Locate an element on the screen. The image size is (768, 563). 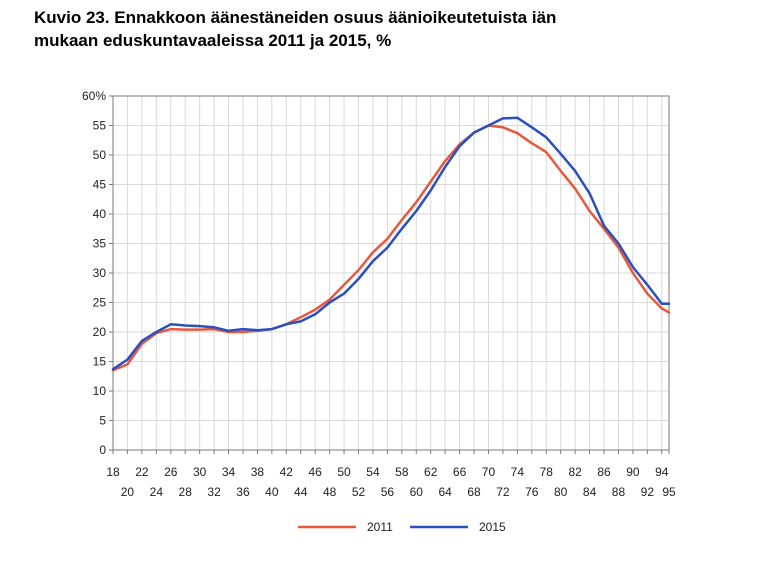
y-tick-label: 55 is located at coordinates (100, 126).